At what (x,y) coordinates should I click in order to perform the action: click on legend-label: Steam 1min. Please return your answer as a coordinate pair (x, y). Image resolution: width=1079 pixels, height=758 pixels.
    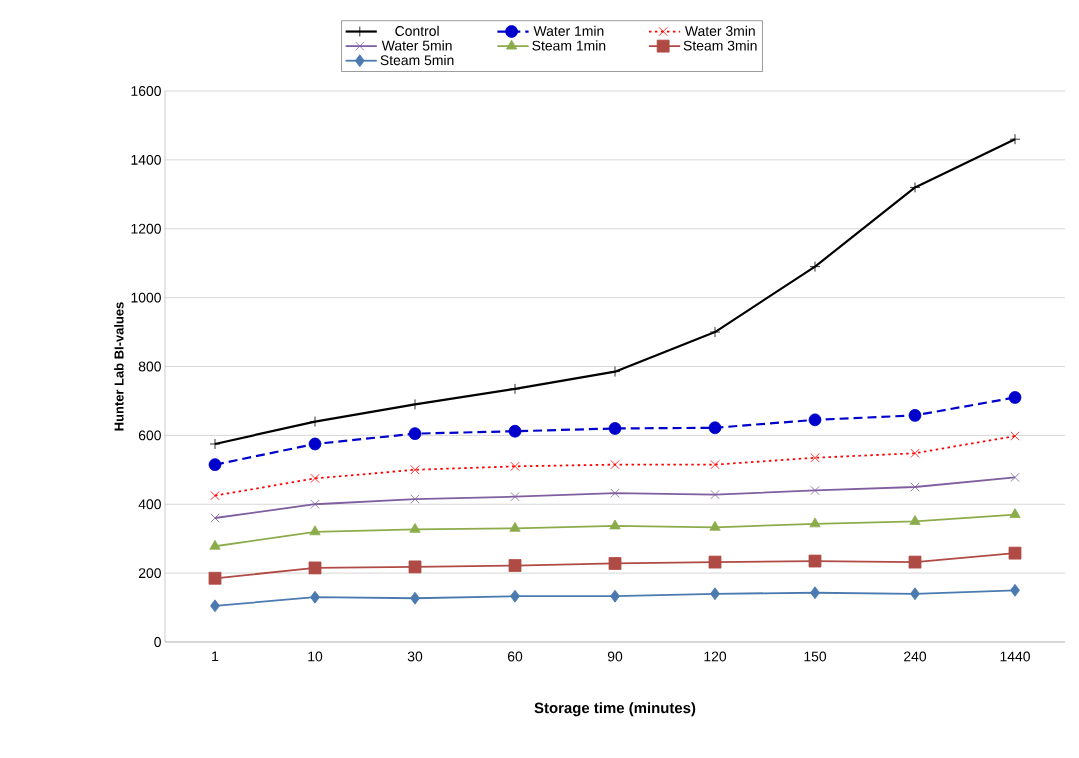
    Looking at the image, I should click on (569, 45).